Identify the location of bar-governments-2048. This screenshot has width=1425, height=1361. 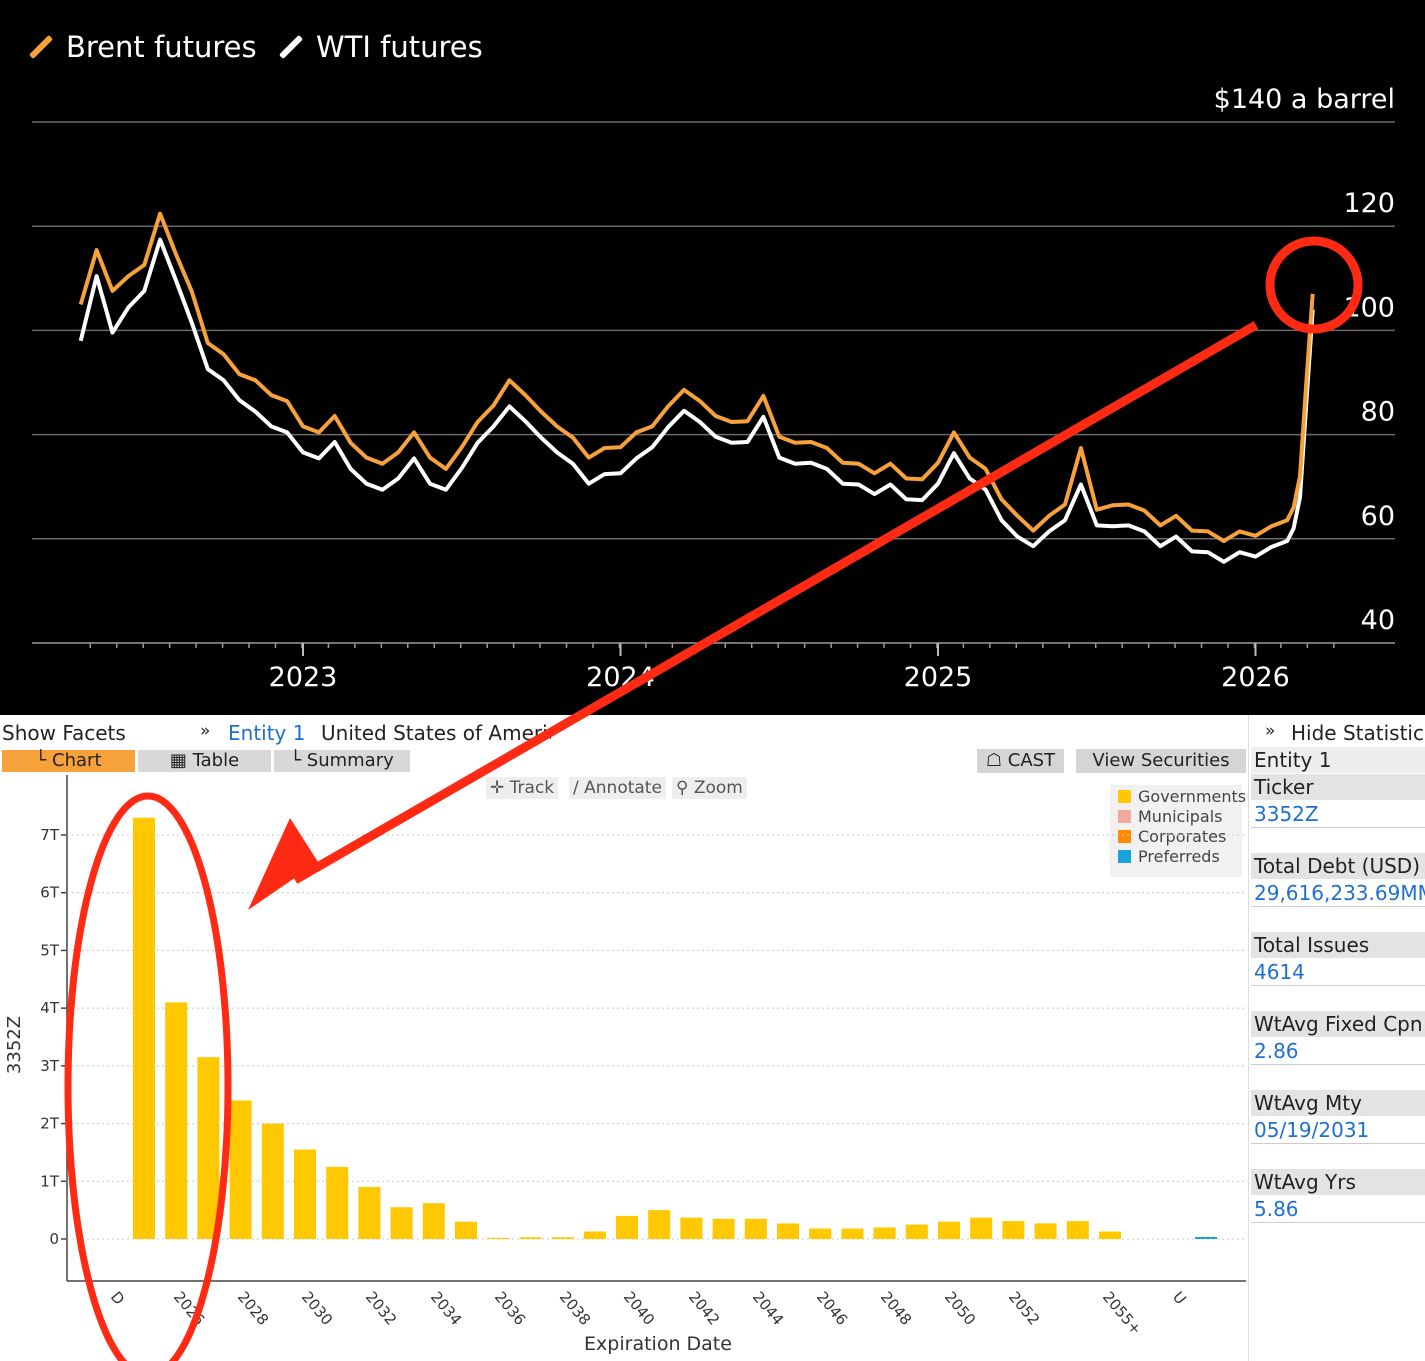
(884, 1233).